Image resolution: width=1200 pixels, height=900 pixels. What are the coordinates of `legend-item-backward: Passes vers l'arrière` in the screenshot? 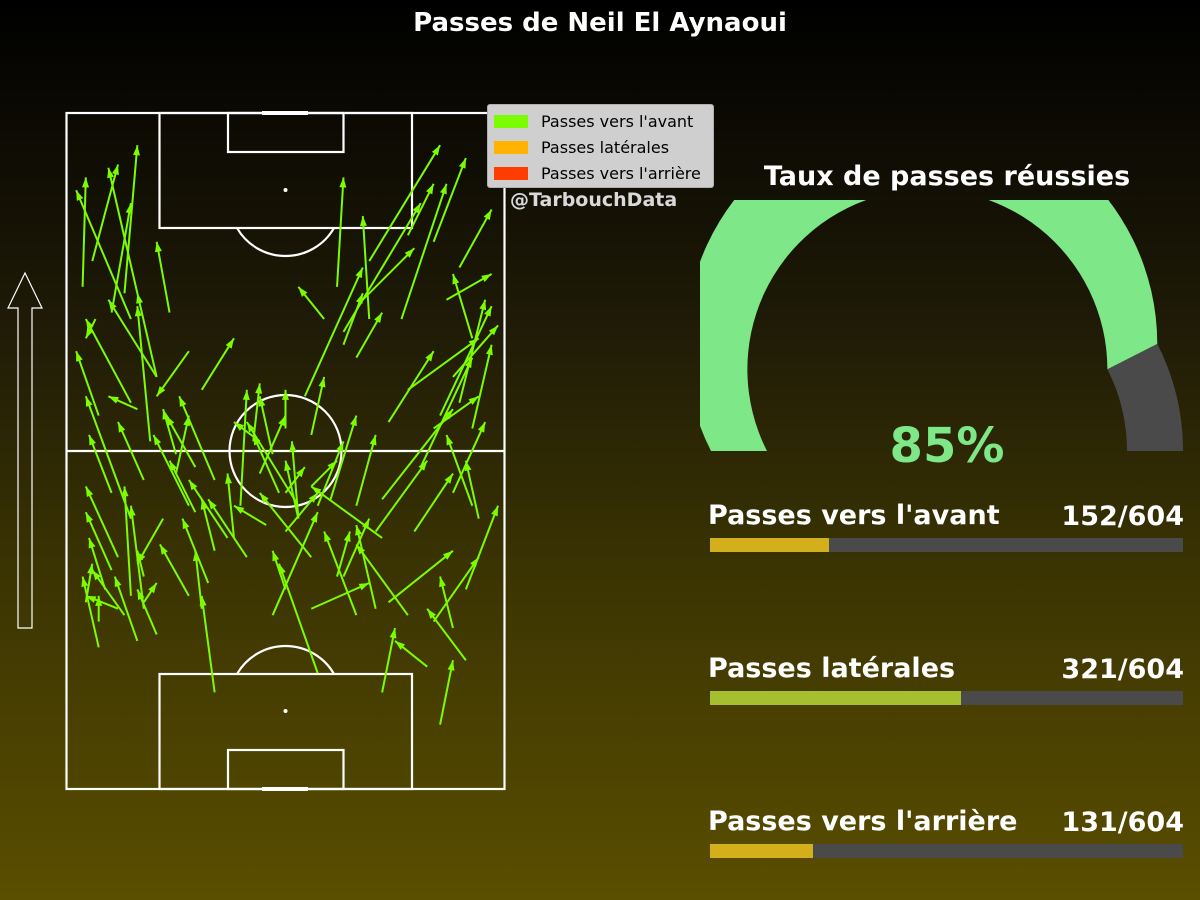 It's located at (600, 173).